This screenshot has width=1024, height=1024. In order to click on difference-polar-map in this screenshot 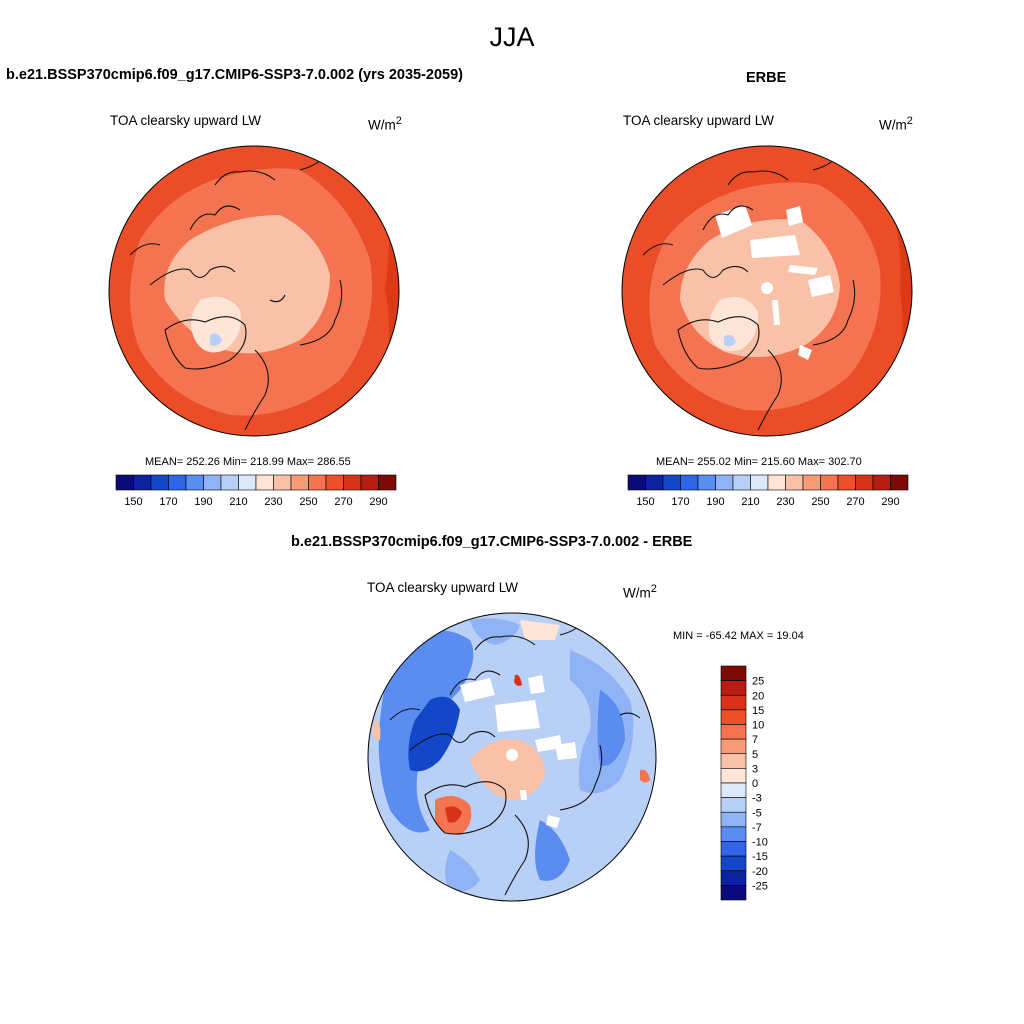, I will do `click(512, 757)`.